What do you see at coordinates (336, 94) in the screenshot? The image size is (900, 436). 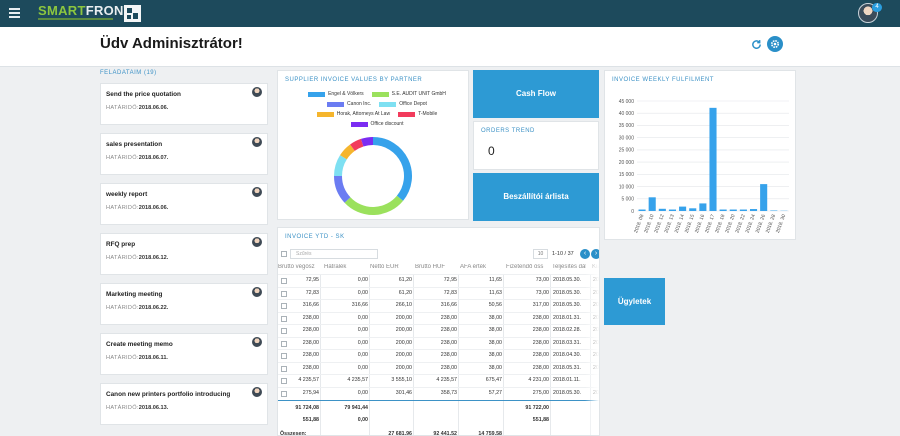 I see `legend-item: Engel & Völkers` at bounding box center [336, 94].